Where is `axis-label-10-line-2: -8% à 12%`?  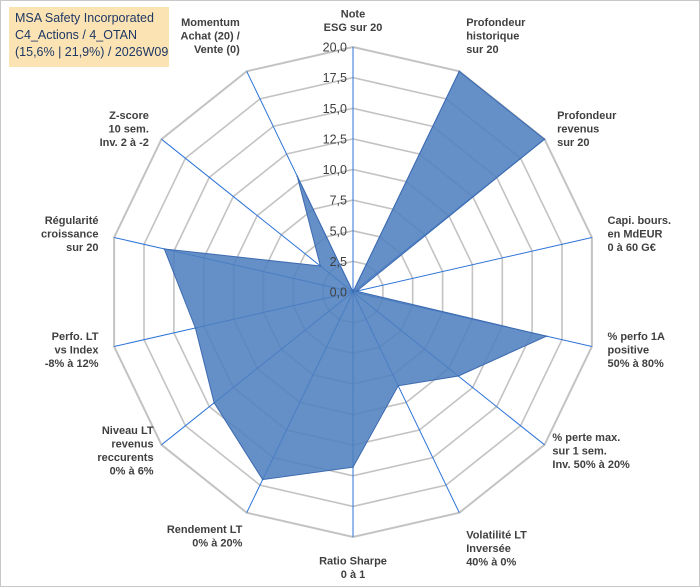 axis-label-10-line-2: -8% à 12% is located at coordinates (72, 364).